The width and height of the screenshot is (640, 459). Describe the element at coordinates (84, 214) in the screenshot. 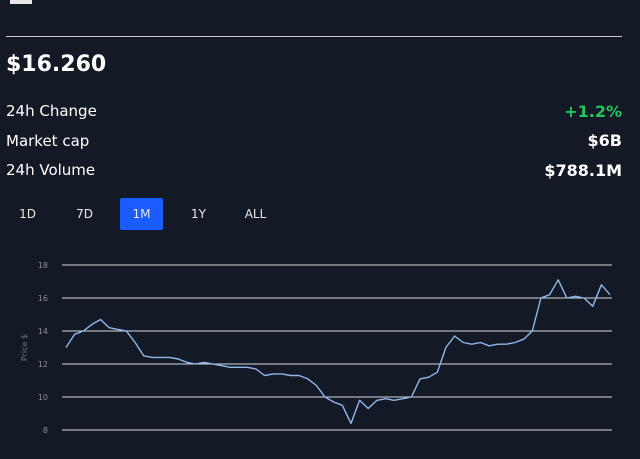

I see `tab: 7D` at that location.